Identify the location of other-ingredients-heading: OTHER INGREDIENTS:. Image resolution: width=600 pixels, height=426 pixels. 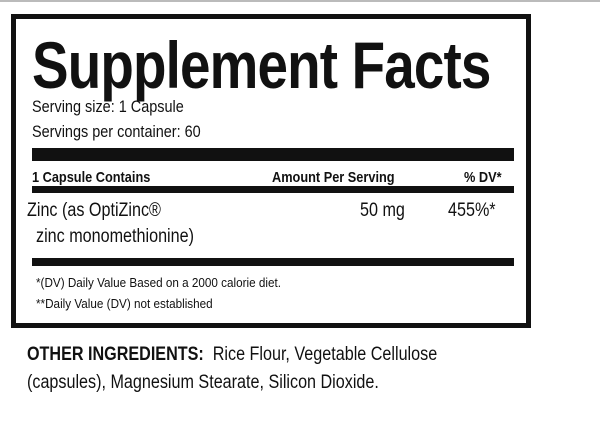
(115, 354).